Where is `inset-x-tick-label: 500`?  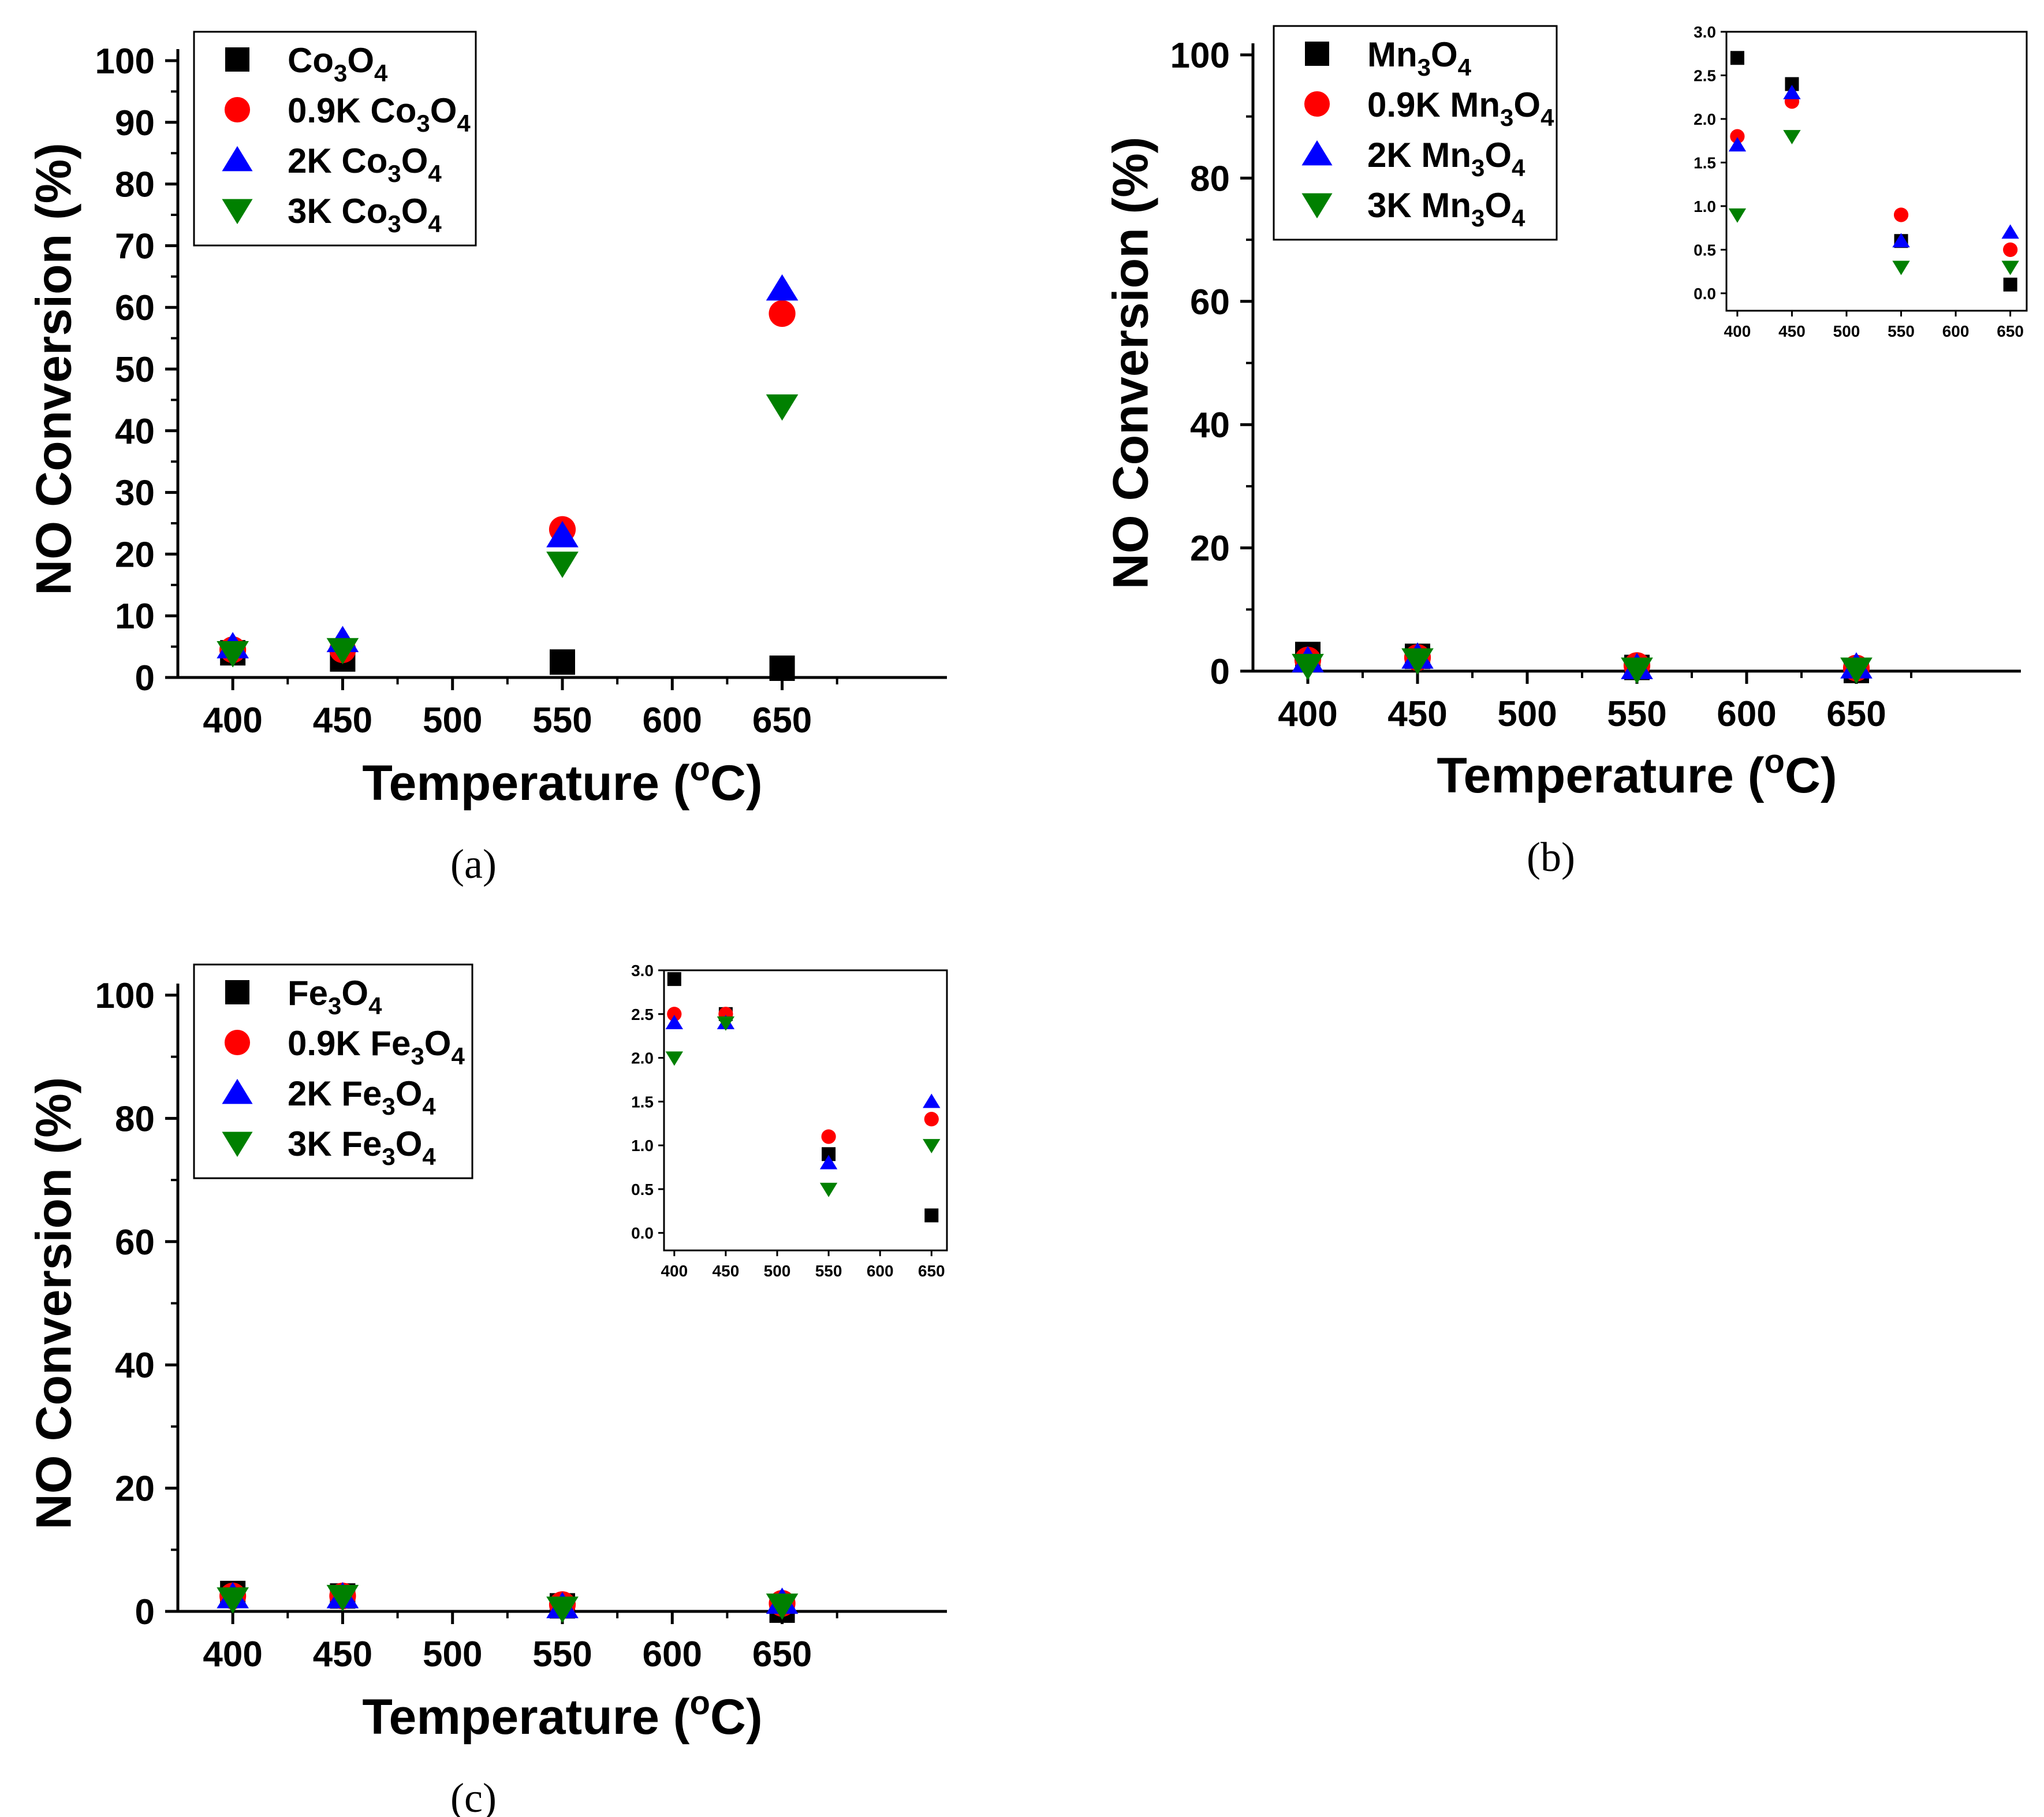 inset-x-tick-label: 500 is located at coordinates (777, 1271).